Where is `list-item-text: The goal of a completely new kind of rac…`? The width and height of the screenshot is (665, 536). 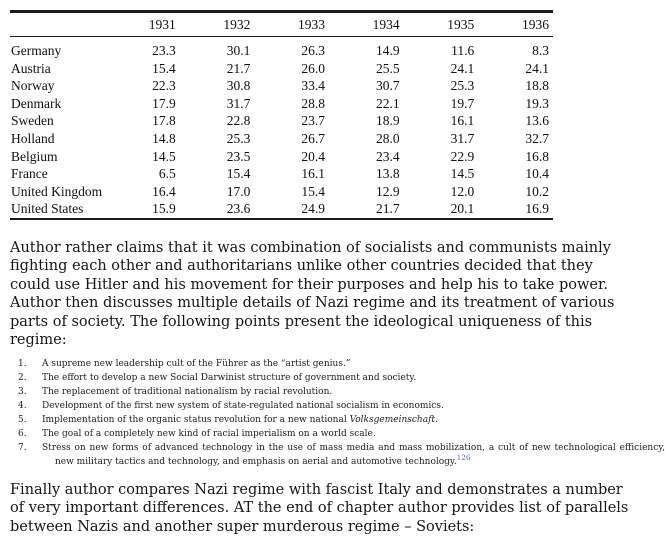 list-item-text: The goal of a completely new kind of rac… is located at coordinates (209, 433).